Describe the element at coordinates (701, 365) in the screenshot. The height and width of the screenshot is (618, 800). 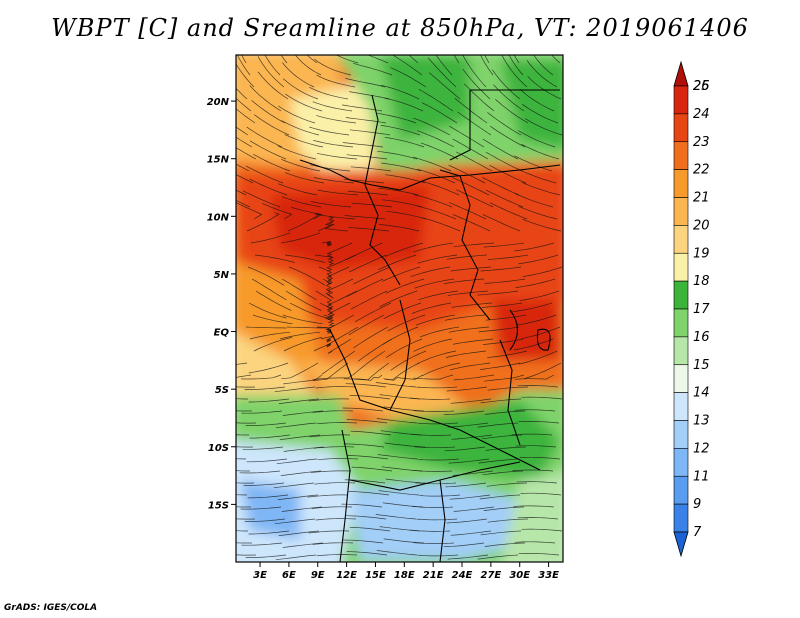
I see `colorbar-label: 15` at that location.